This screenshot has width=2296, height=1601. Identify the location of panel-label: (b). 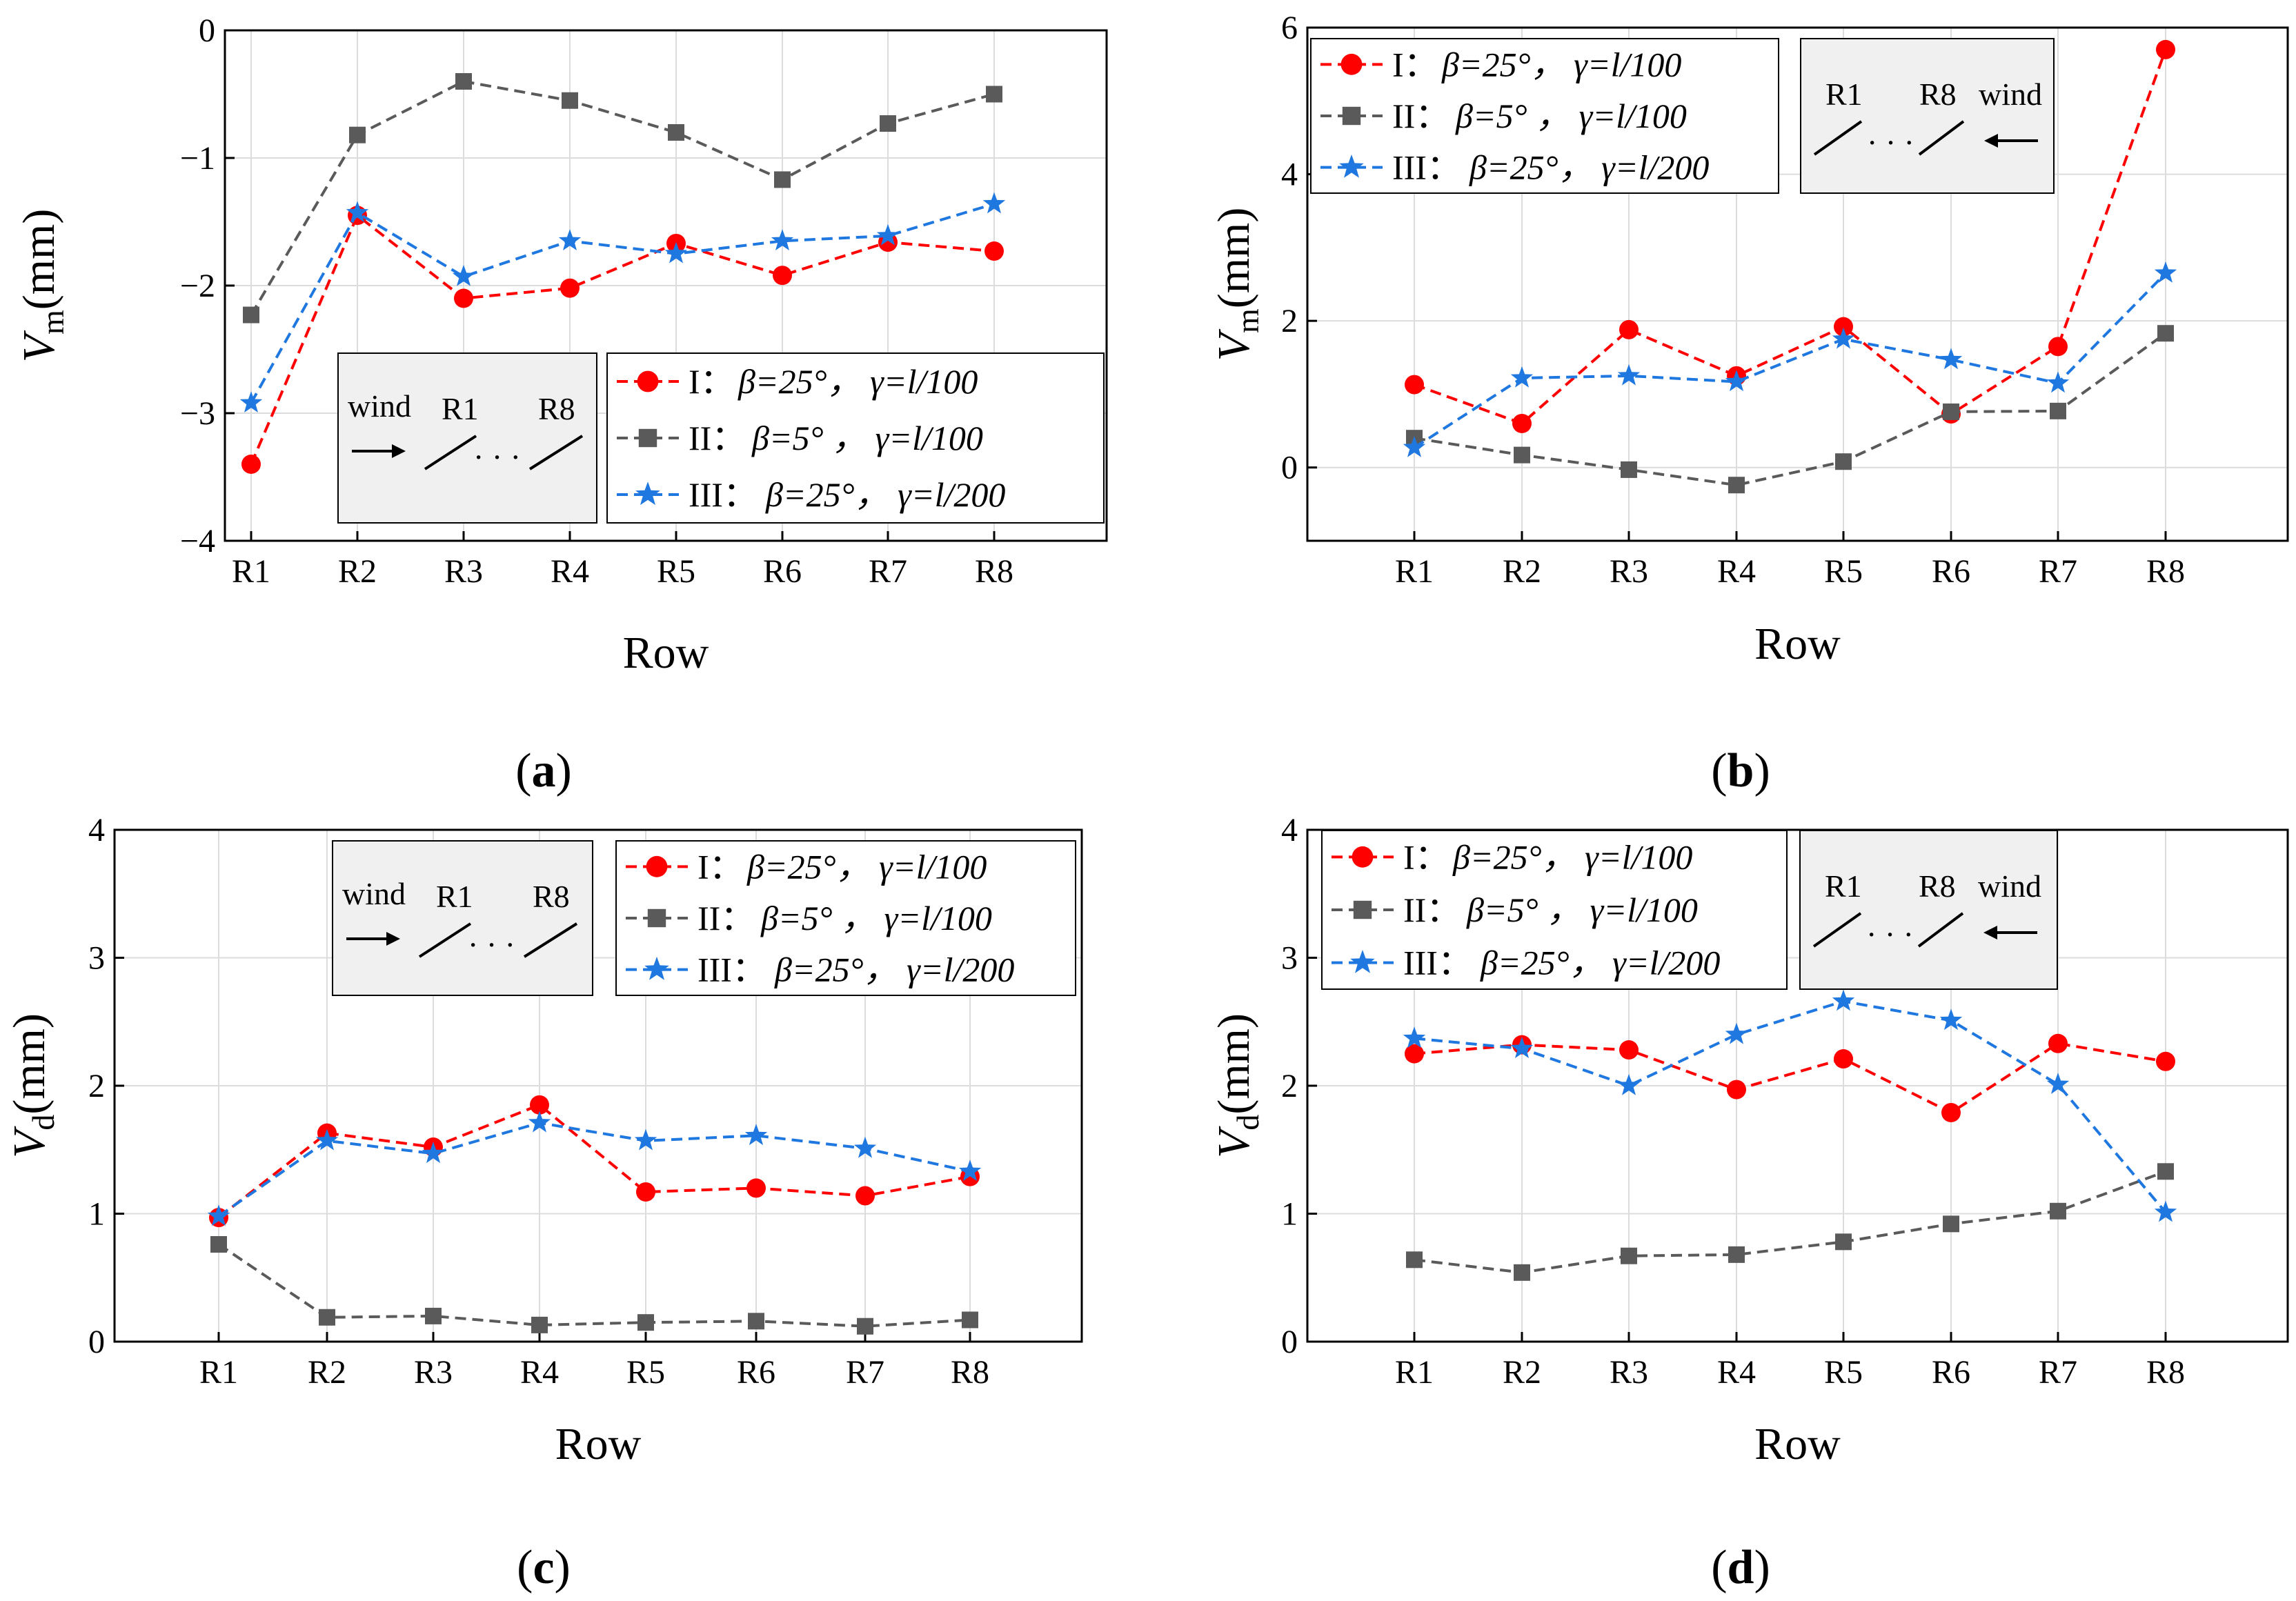
(1740, 770).